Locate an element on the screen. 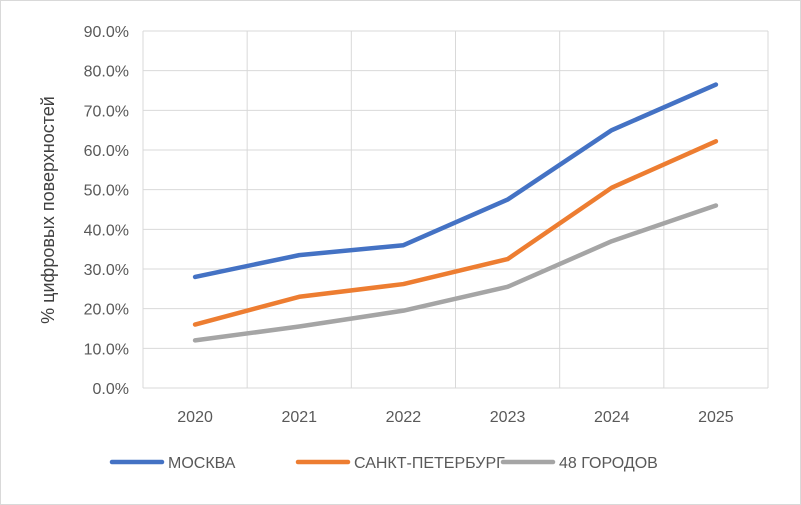  y-tick-label: 60.0% is located at coordinates (106, 151).